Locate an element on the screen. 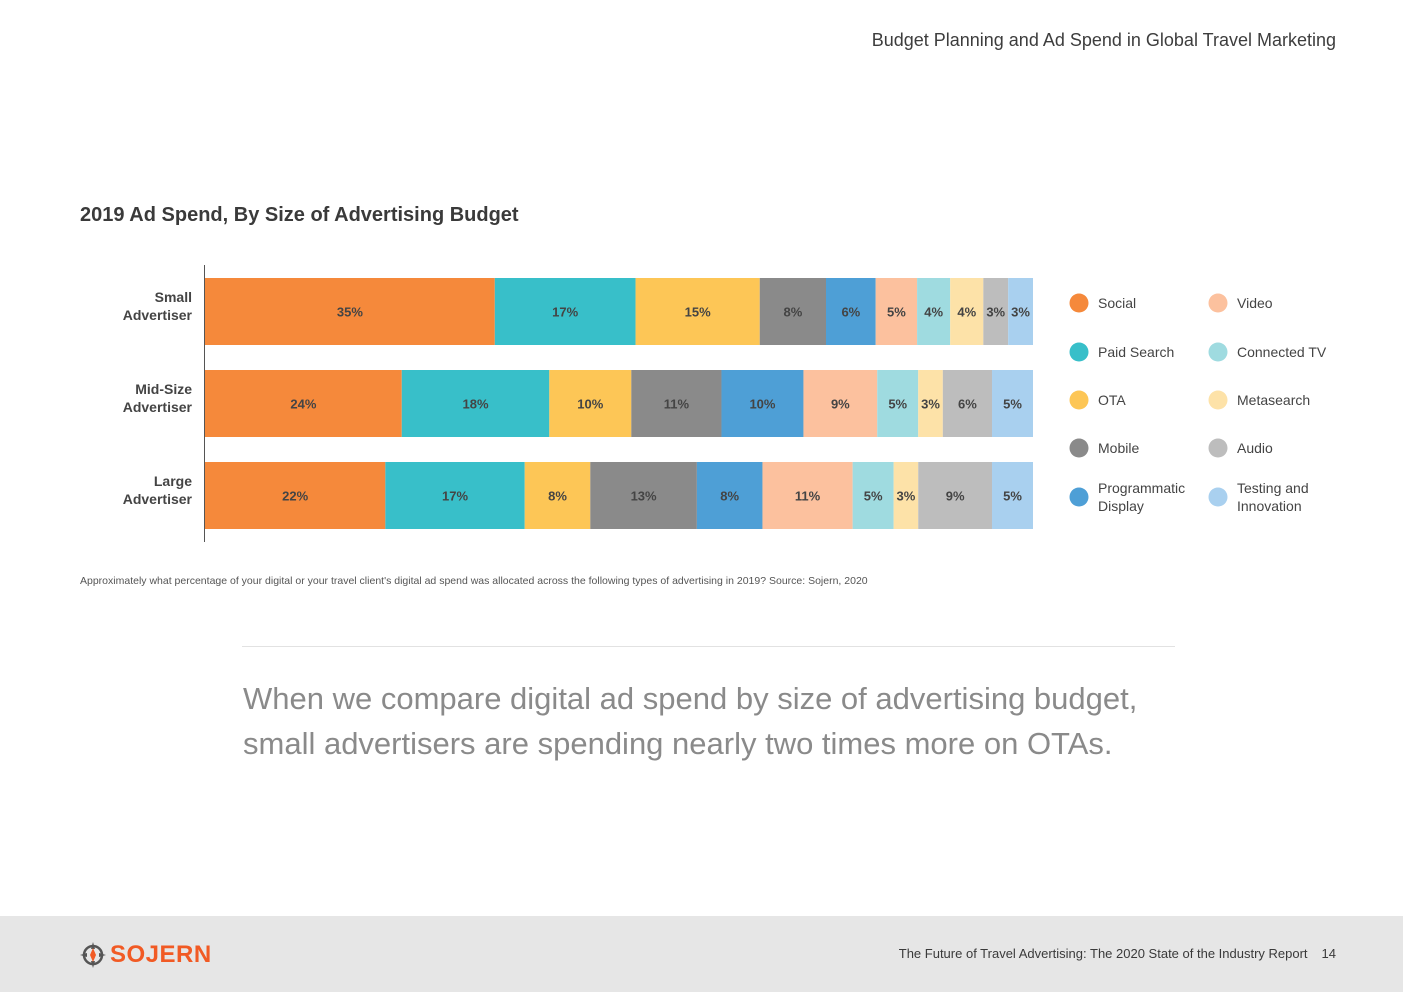 This screenshot has height=992, width=1403. bar-value-label: 22% is located at coordinates (295, 496).